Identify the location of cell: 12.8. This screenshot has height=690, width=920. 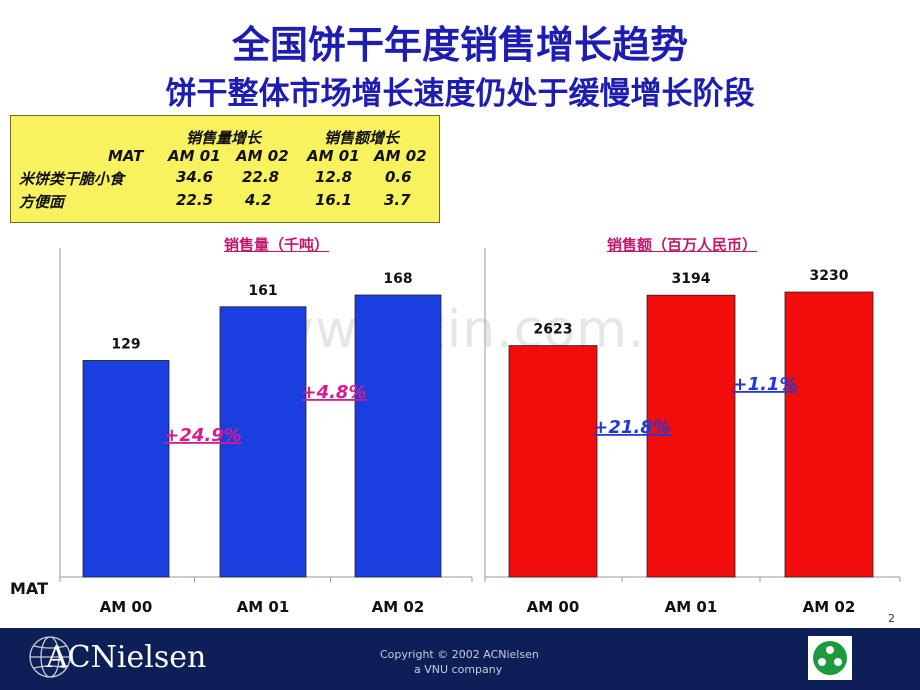
(334, 177).